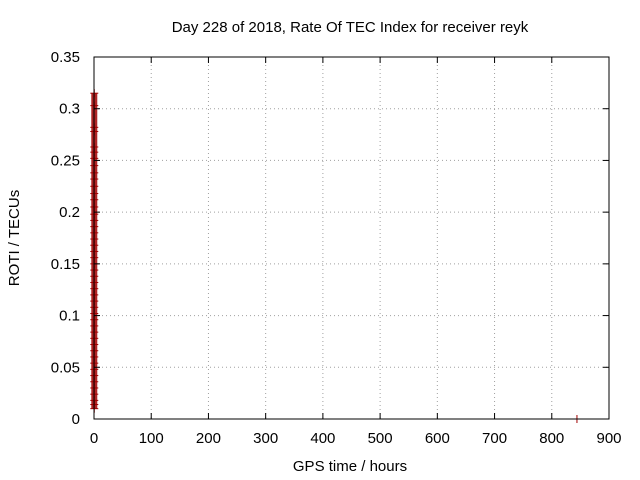  I want to click on x-tick-label: 300, so click(265, 438).